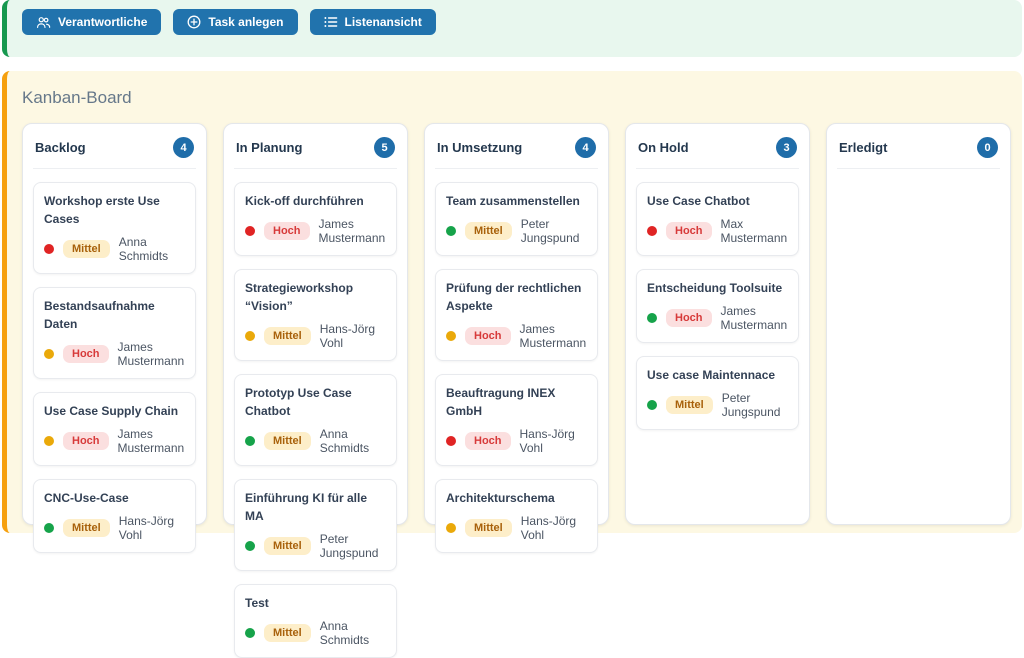 The image size is (1024, 658). I want to click on column-count-badge: 3, so click(786, 147).